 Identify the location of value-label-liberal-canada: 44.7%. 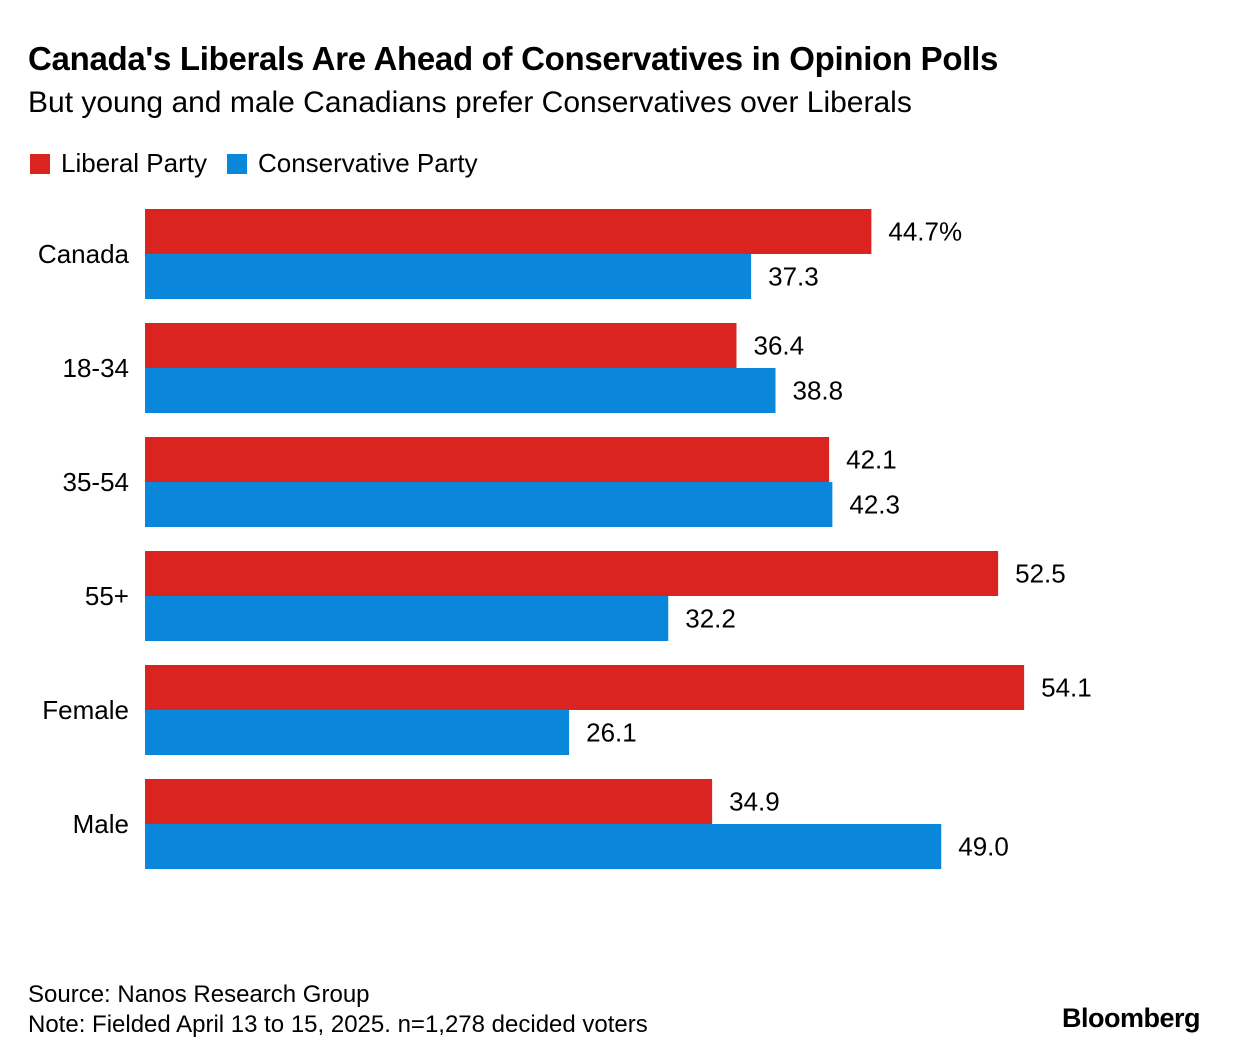
(925, 232).